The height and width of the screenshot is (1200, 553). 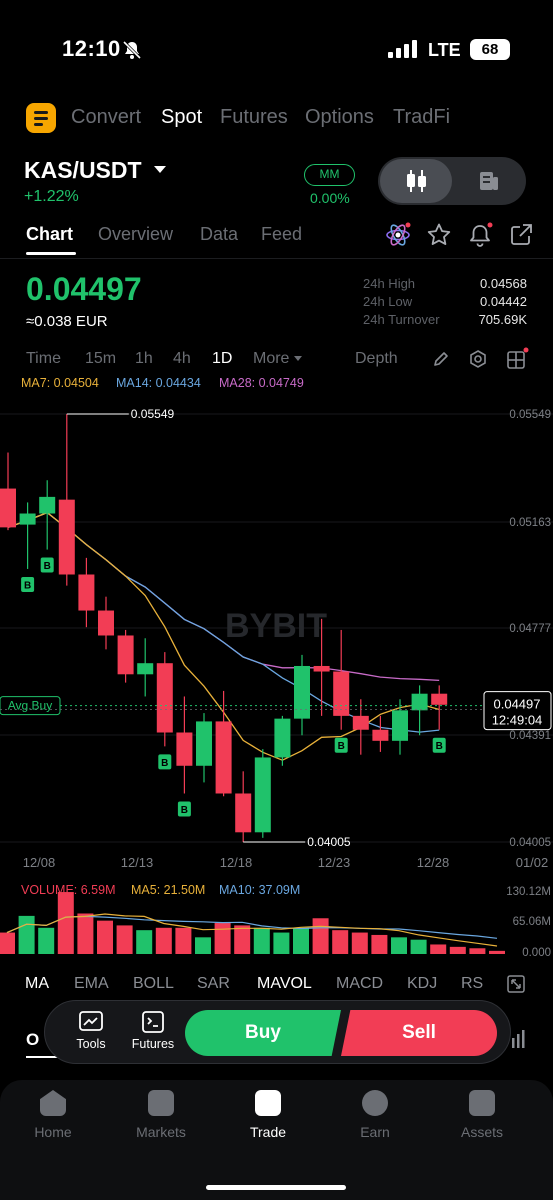 What do you see at coordinates (521, 235) in the screenshot?
I see `share-icon` at bounding box center [521, 235].